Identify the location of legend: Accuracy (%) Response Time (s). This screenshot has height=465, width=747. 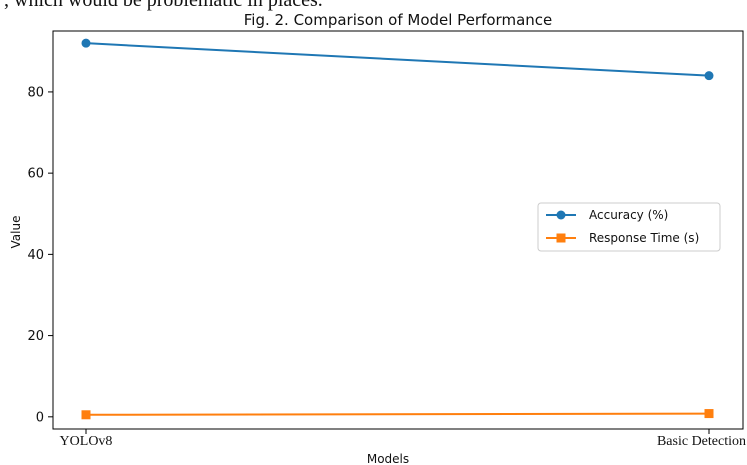
(629, 227).